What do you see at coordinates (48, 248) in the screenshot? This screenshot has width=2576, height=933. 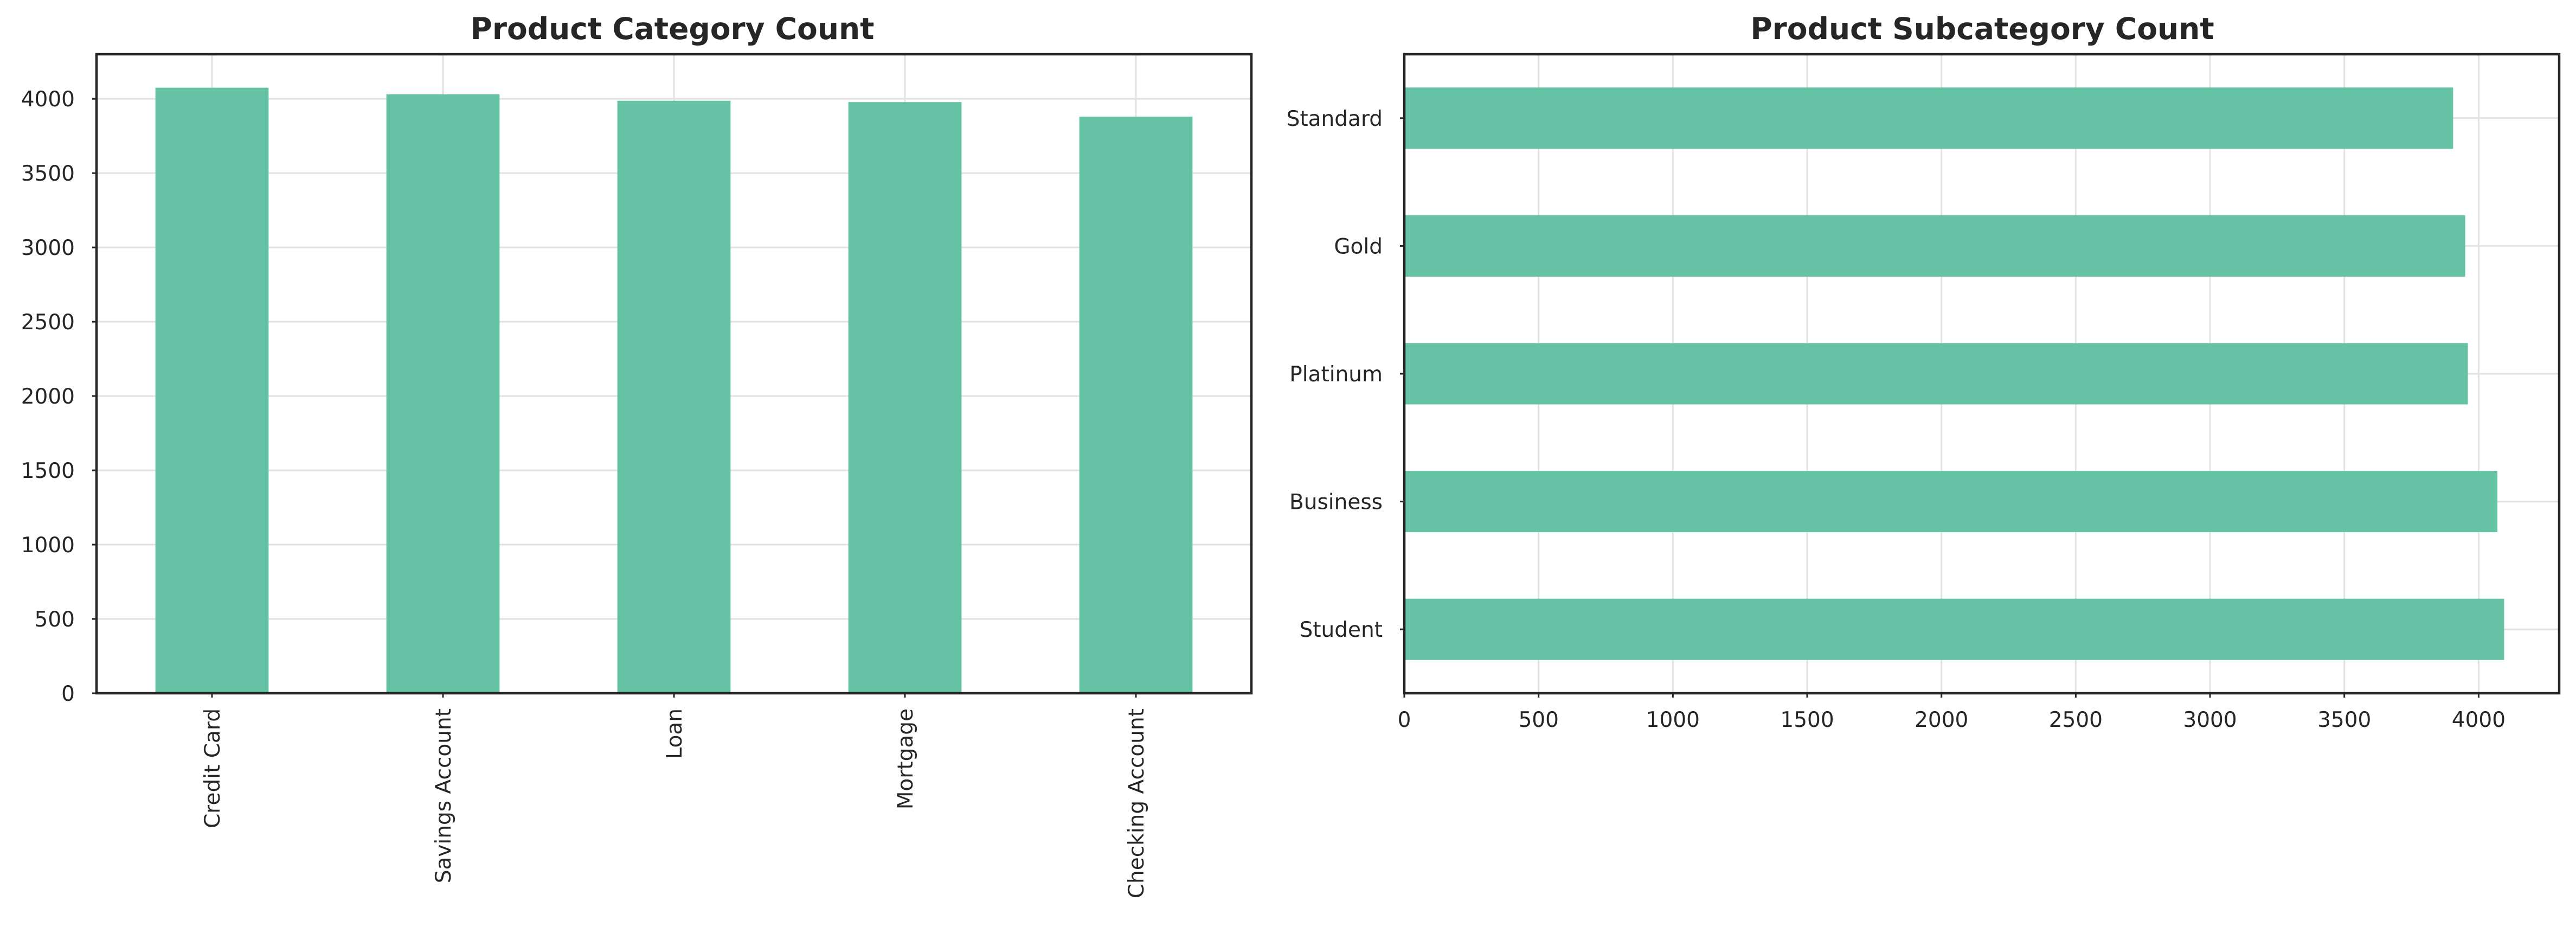 I see `y-tick-label: 3000` at bounding box center [48, 248].